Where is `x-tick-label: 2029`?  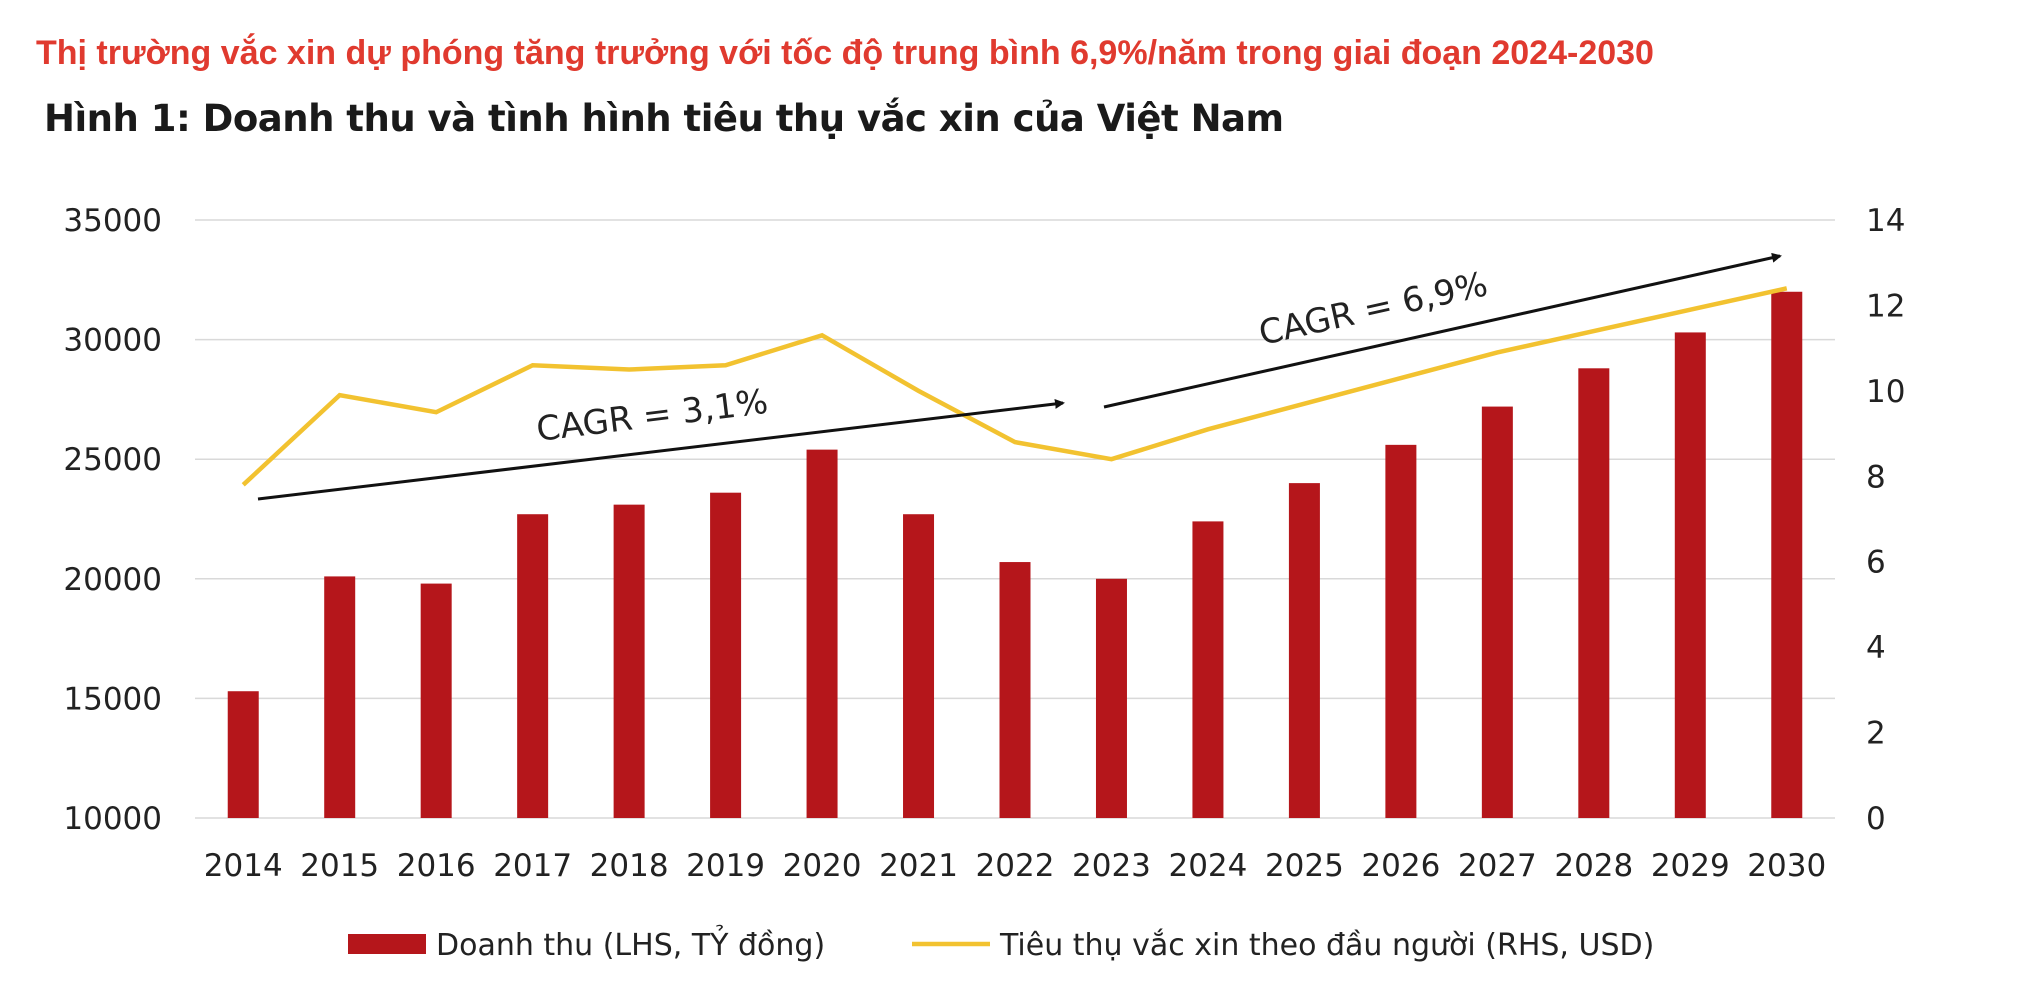 x-tick-label: 2029 is located at coordinates (1690, 866).